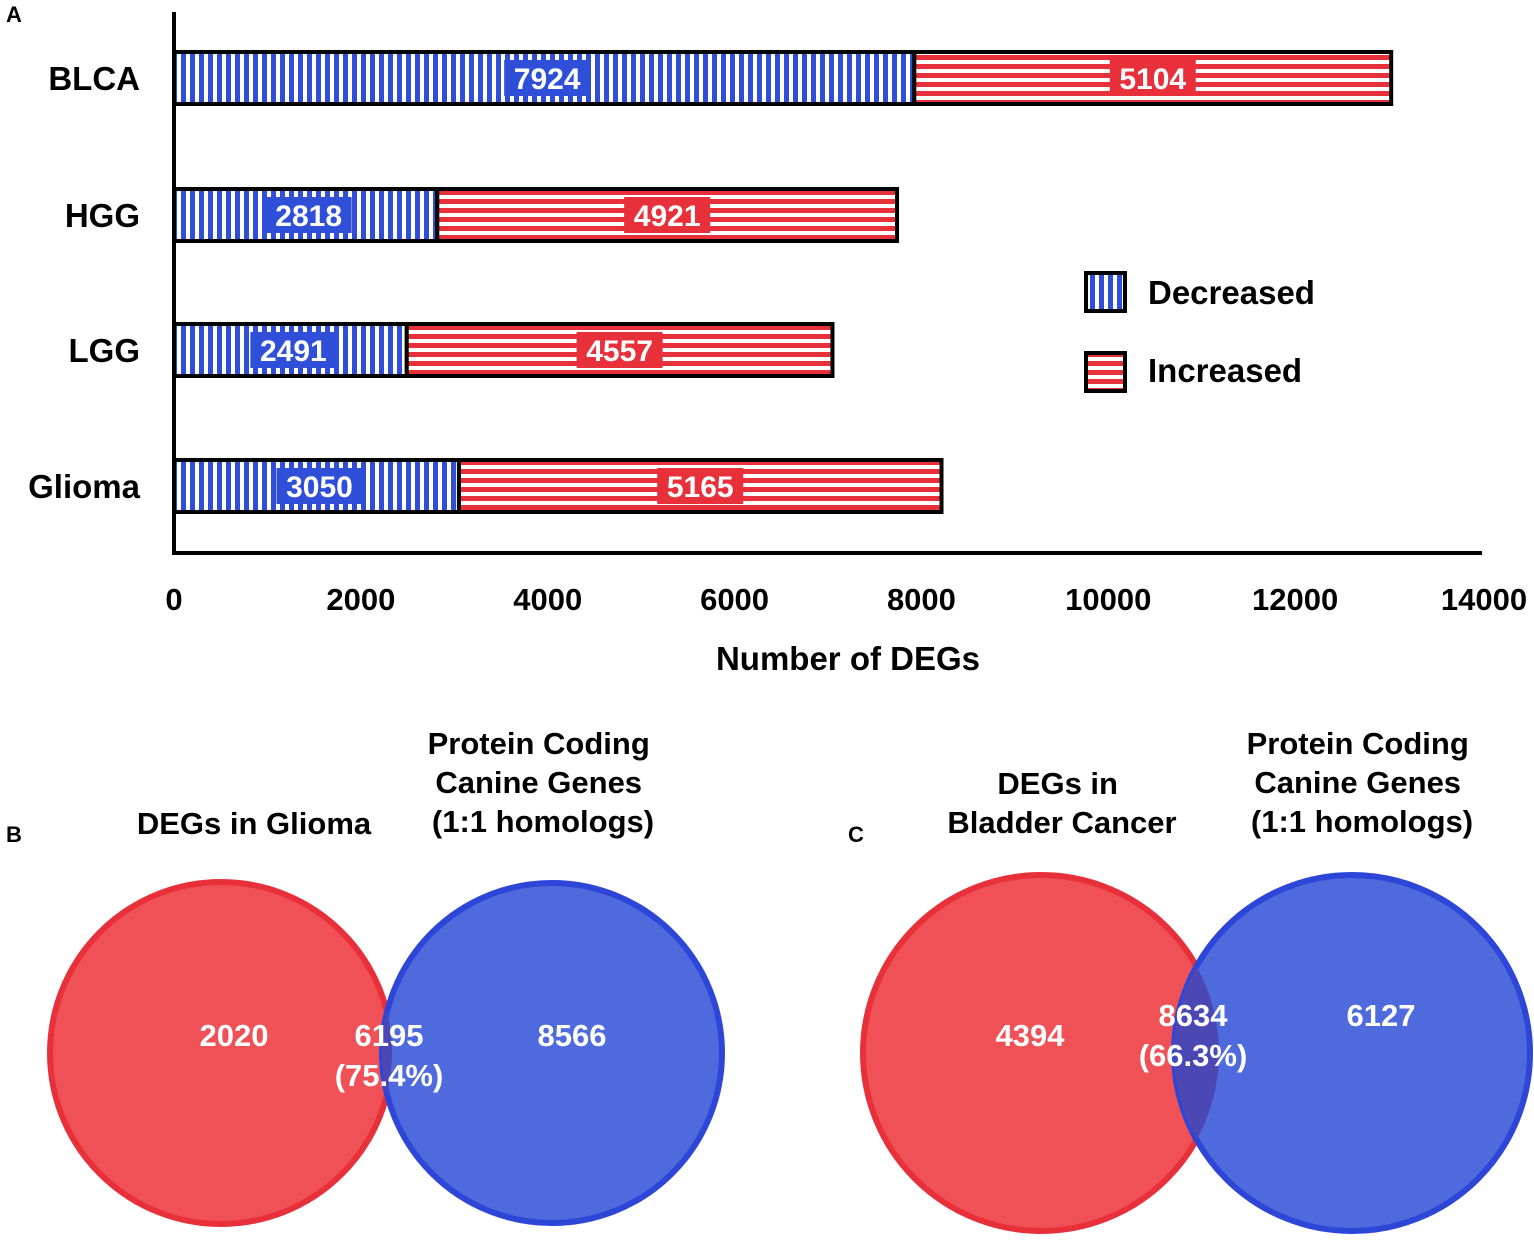 This screenshot has width=1534, height=1255. What do you see at coordinates (734, 599) in the screenshot?
I see `x-tick-label: 6000` at bounding box center [734, 599].